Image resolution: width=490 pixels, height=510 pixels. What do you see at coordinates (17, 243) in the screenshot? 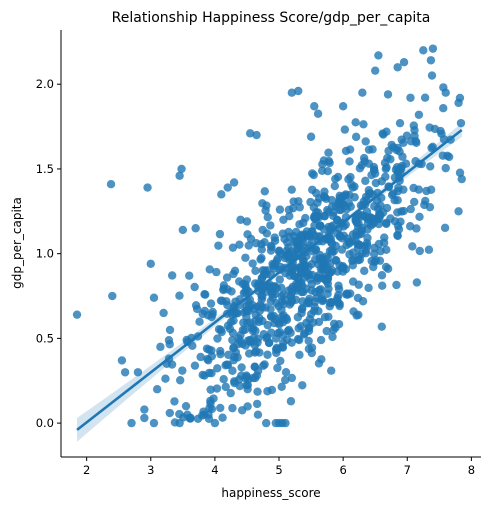
I see `y-axis-label: gdp_per_capita` at bounding box center [17, 243].